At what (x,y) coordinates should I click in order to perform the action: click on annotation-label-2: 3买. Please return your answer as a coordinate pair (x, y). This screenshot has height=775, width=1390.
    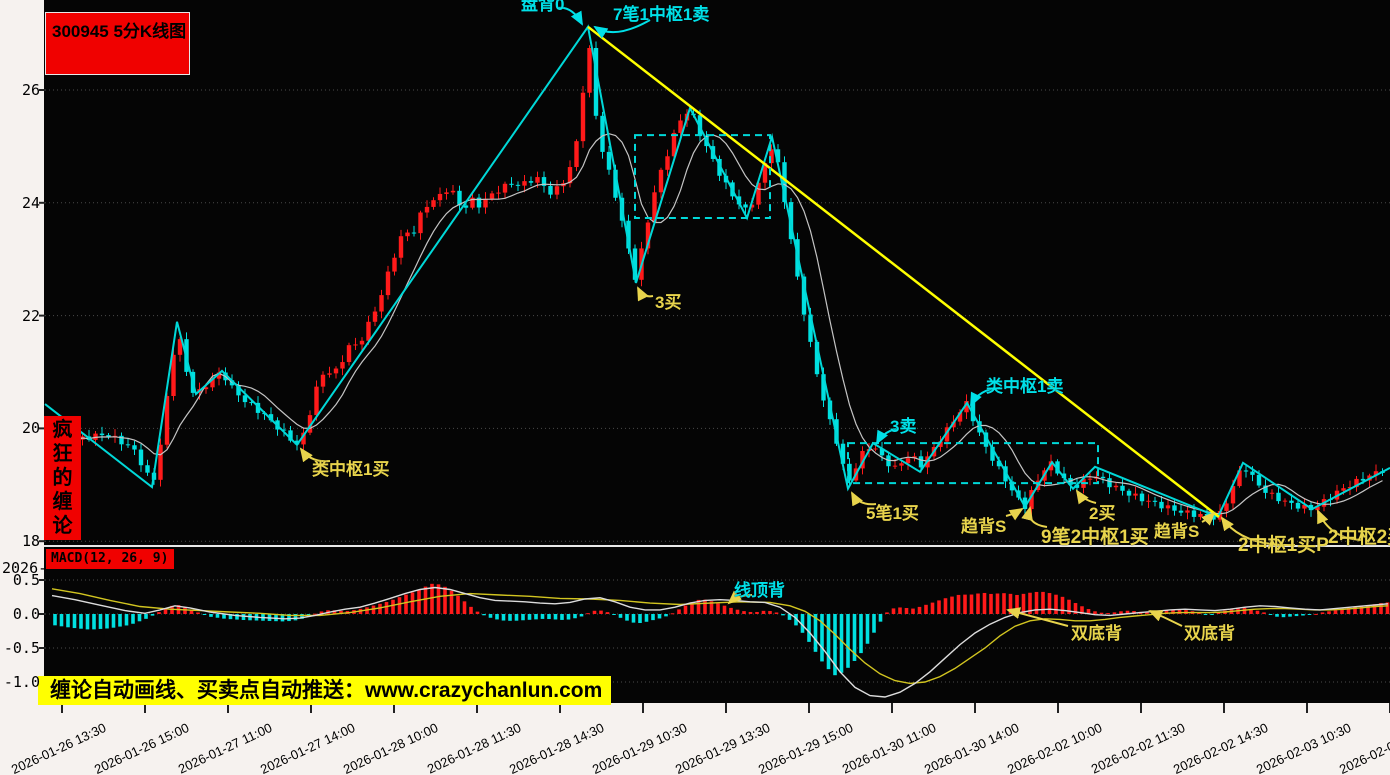
    Looking at the image, I should click on (668, 302).